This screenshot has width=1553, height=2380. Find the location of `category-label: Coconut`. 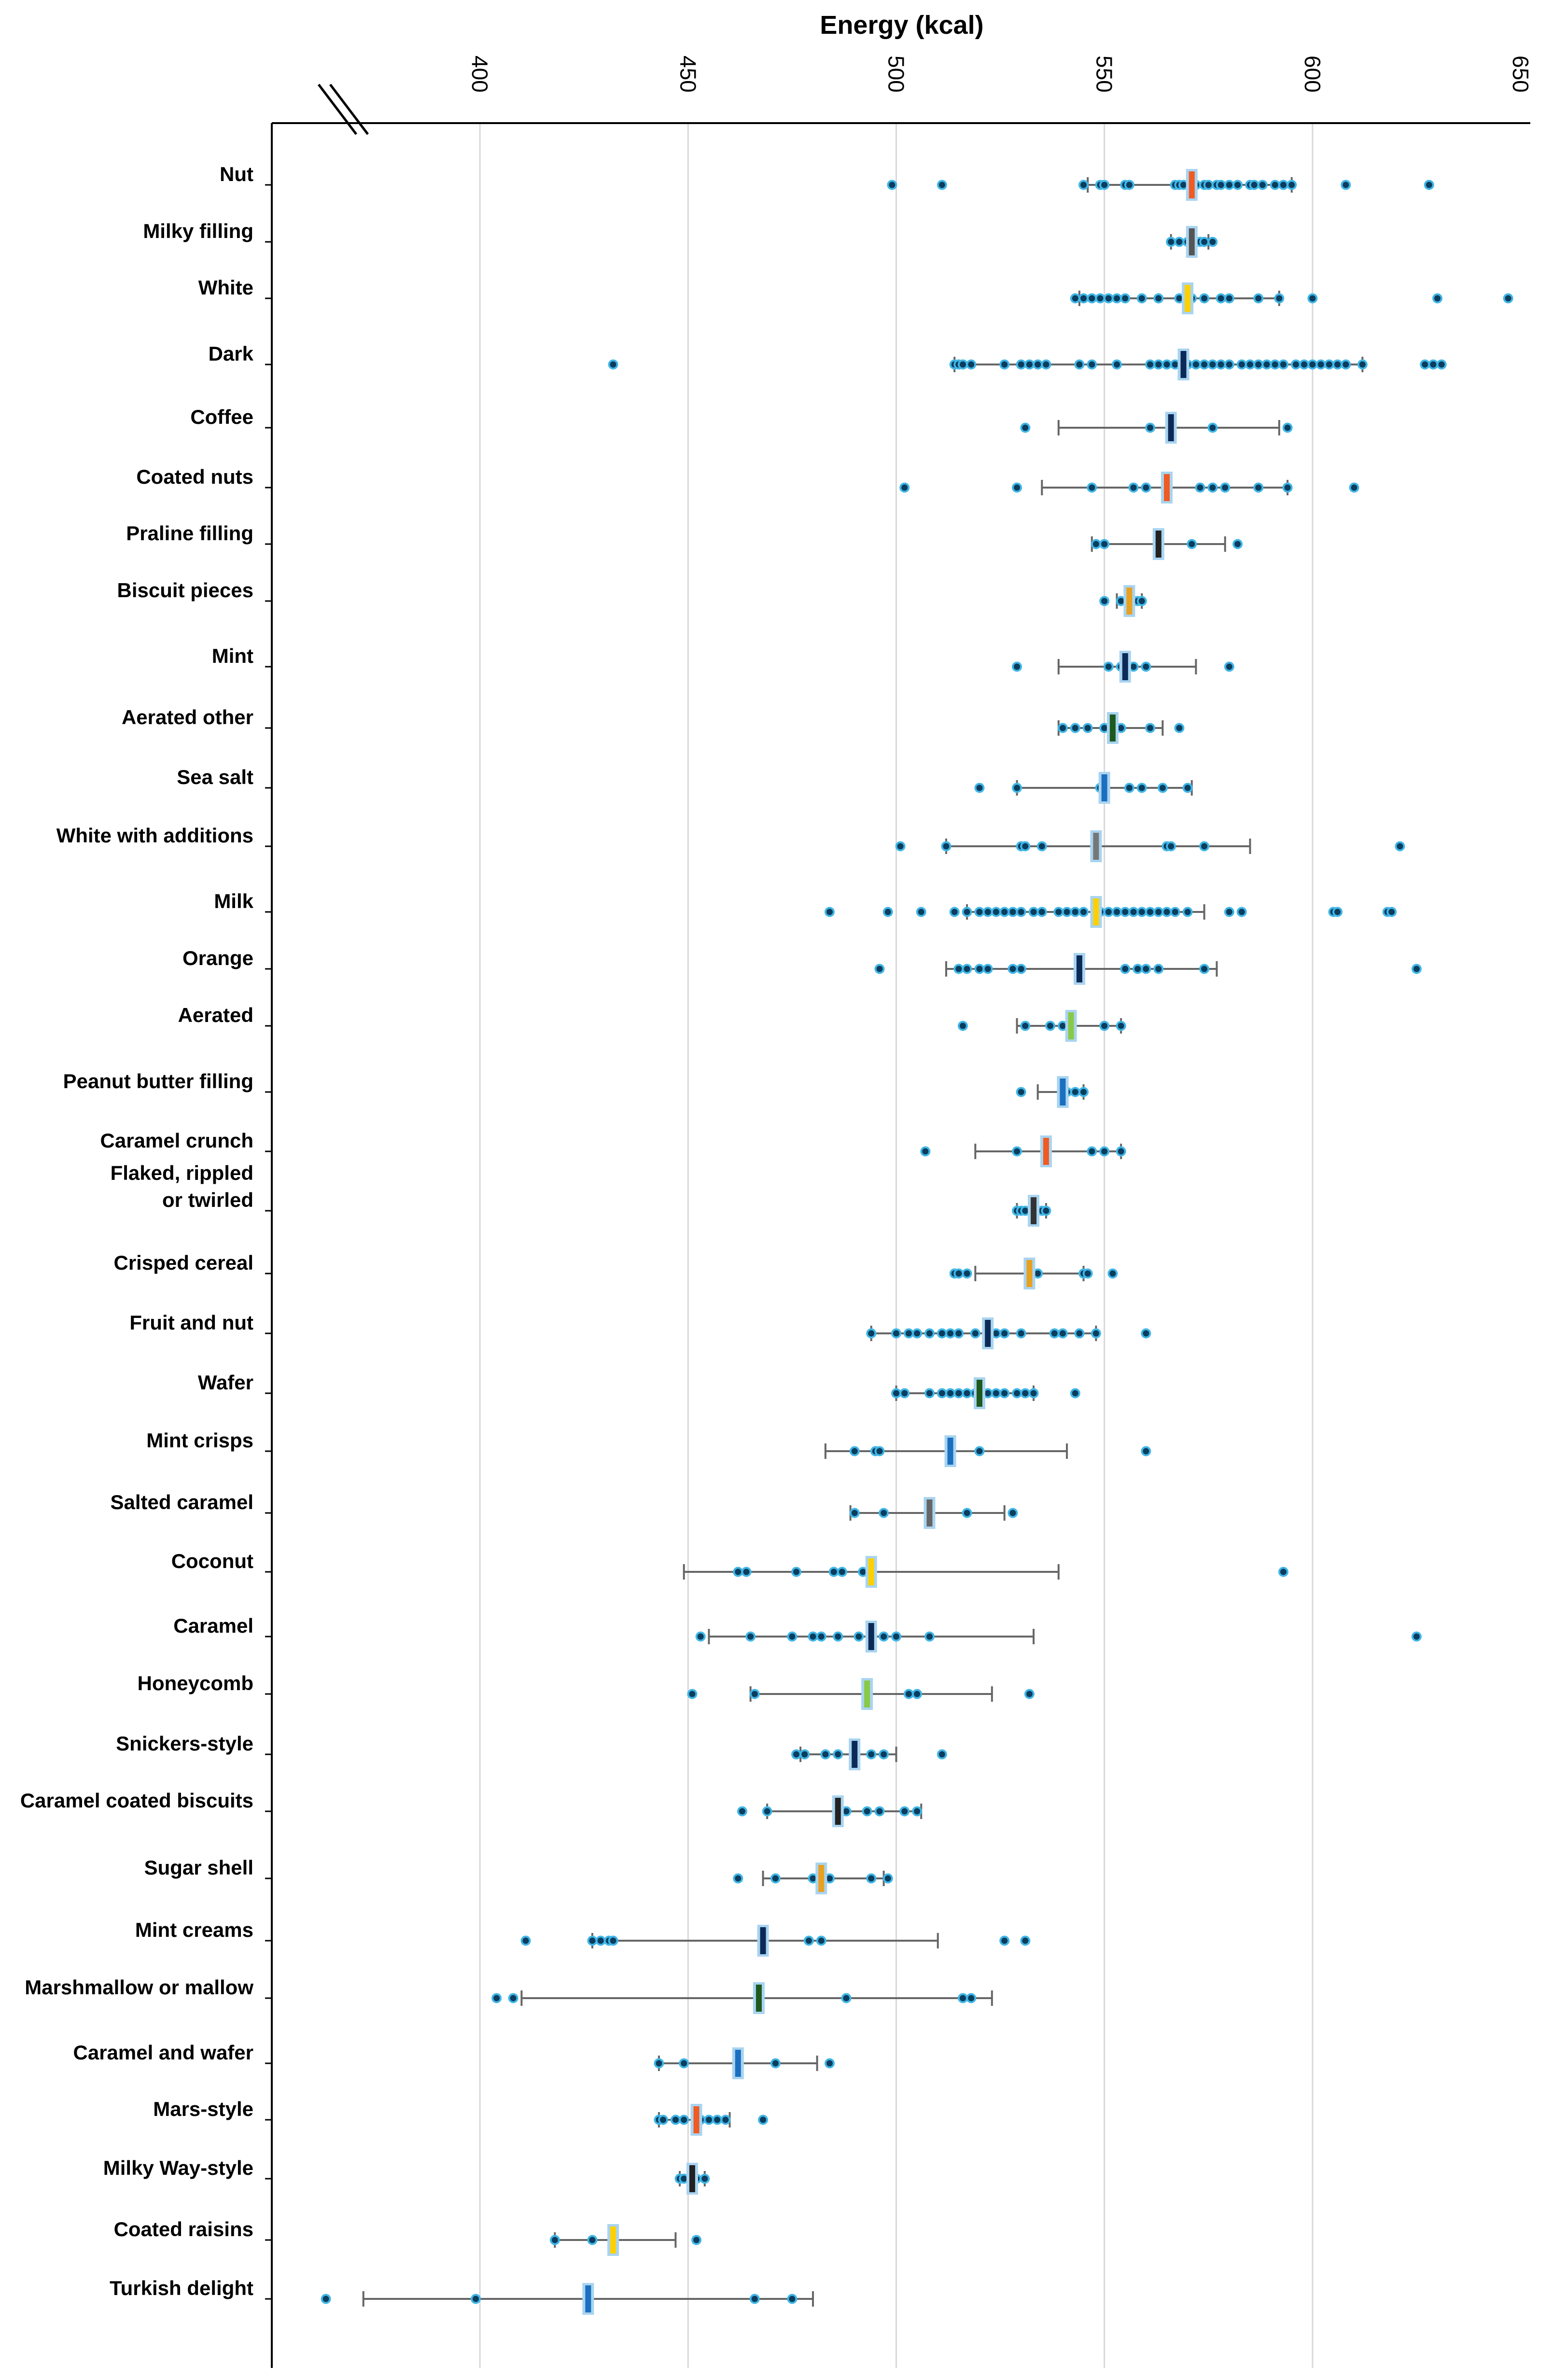

category-label: Coconut is located at coordinates (212, 1561).